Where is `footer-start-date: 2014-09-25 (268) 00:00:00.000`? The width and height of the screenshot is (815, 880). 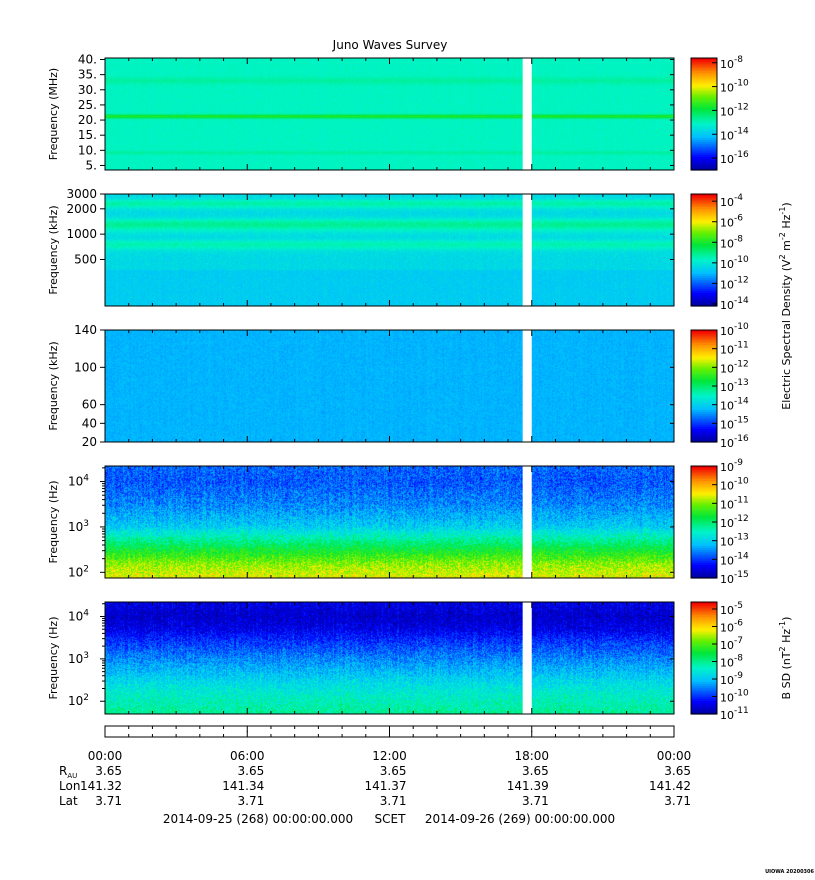 footer-start-date: 2014-09-25 (268) 00:00:00.000 is located at coordinates (258, 819).